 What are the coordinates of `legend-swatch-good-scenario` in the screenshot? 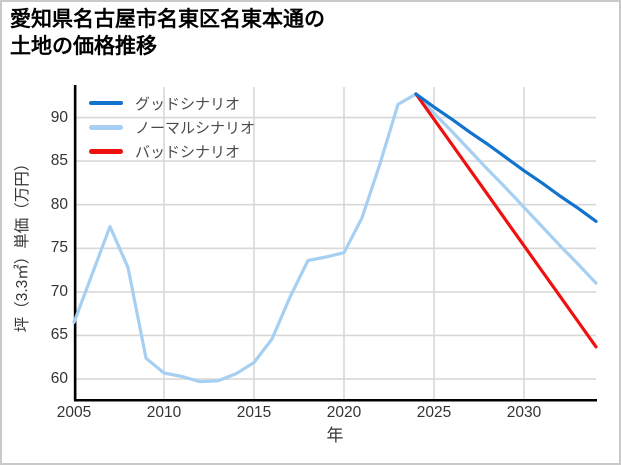 It's located at (106, 103).